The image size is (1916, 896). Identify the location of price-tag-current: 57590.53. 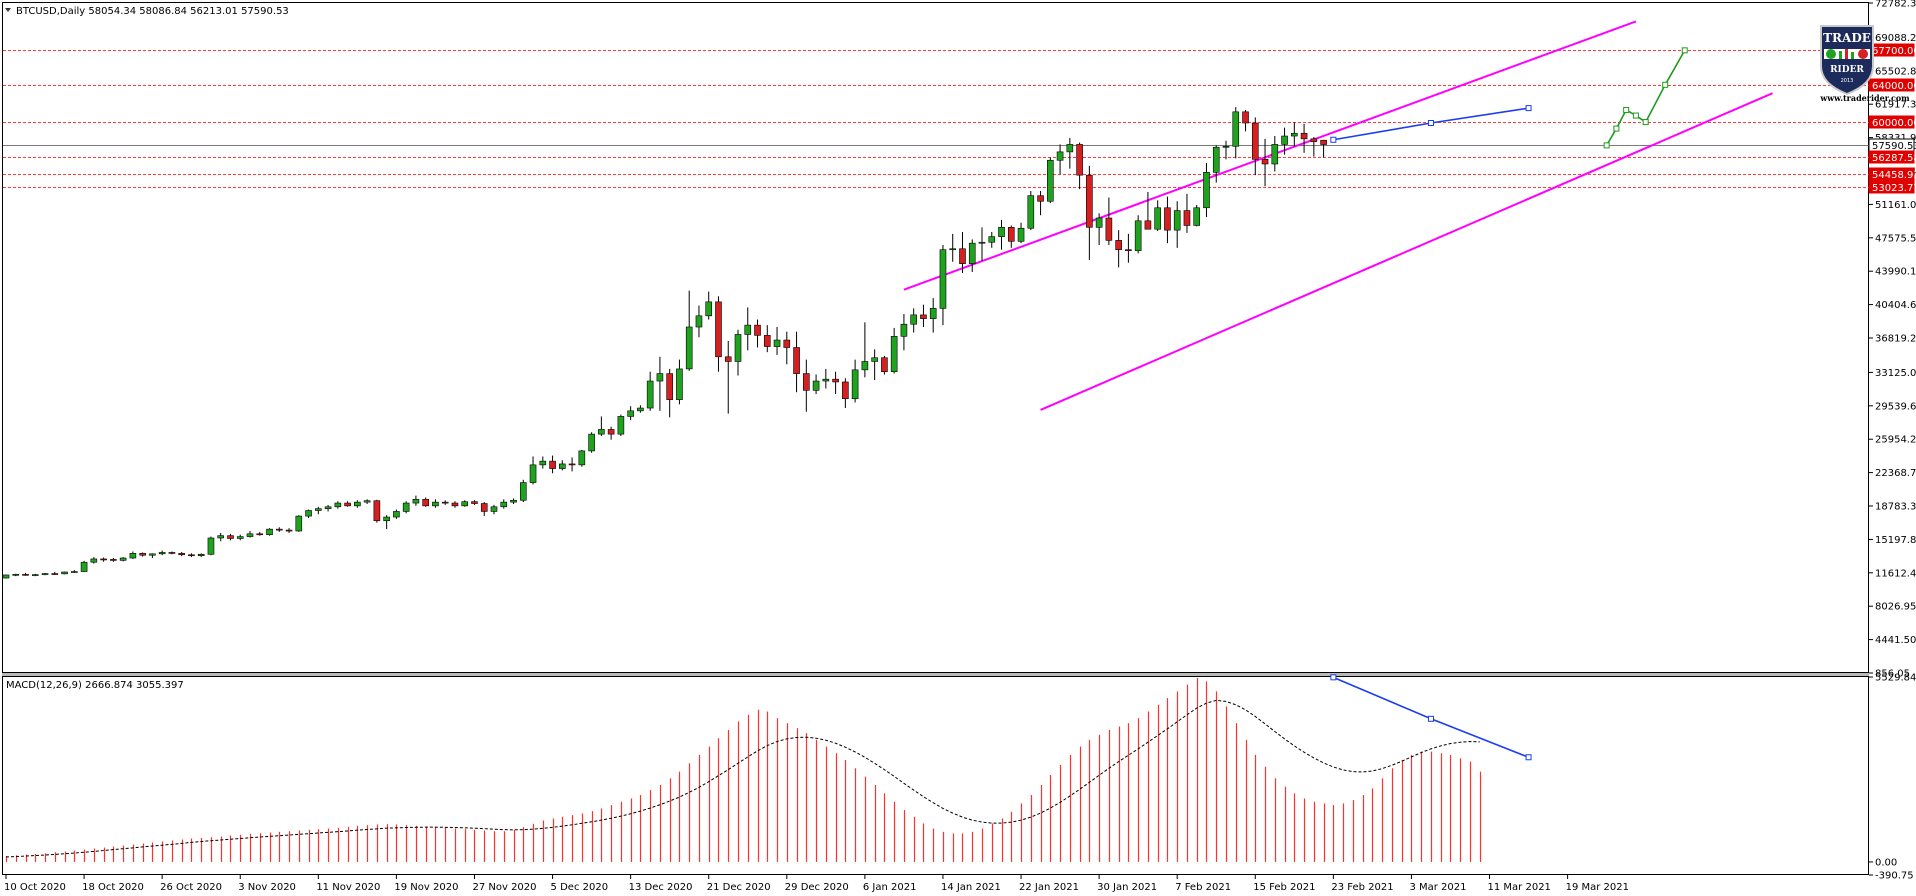
(1892, 145).